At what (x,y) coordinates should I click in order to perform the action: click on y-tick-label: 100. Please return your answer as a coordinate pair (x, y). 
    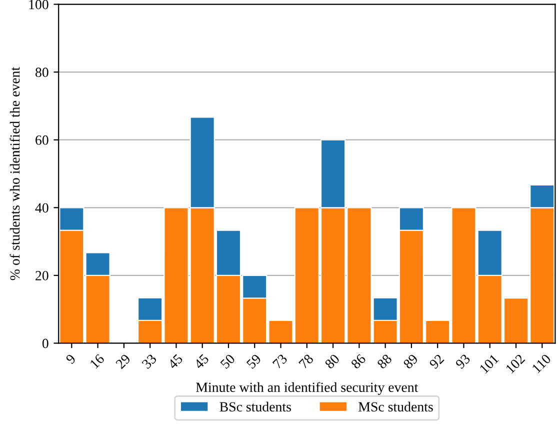
    Looking at the image, I should click on (38, 5).